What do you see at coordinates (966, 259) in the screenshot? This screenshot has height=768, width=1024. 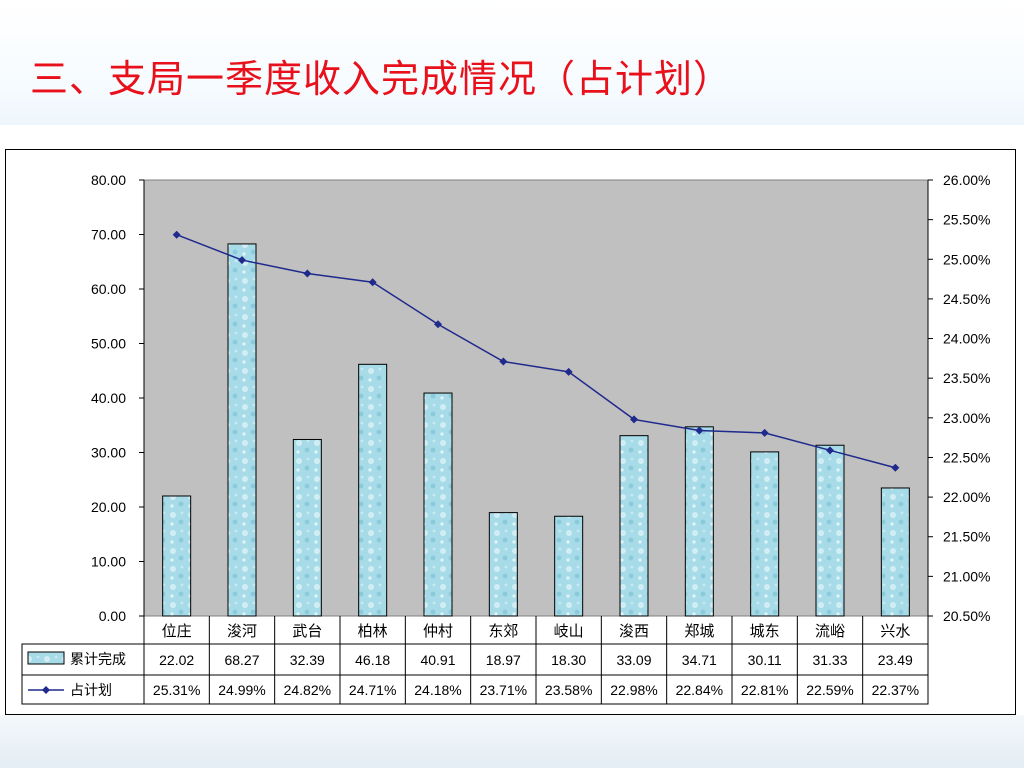 I see `y-right-tick-label: 25.00%` at bounding box center [966, 259].